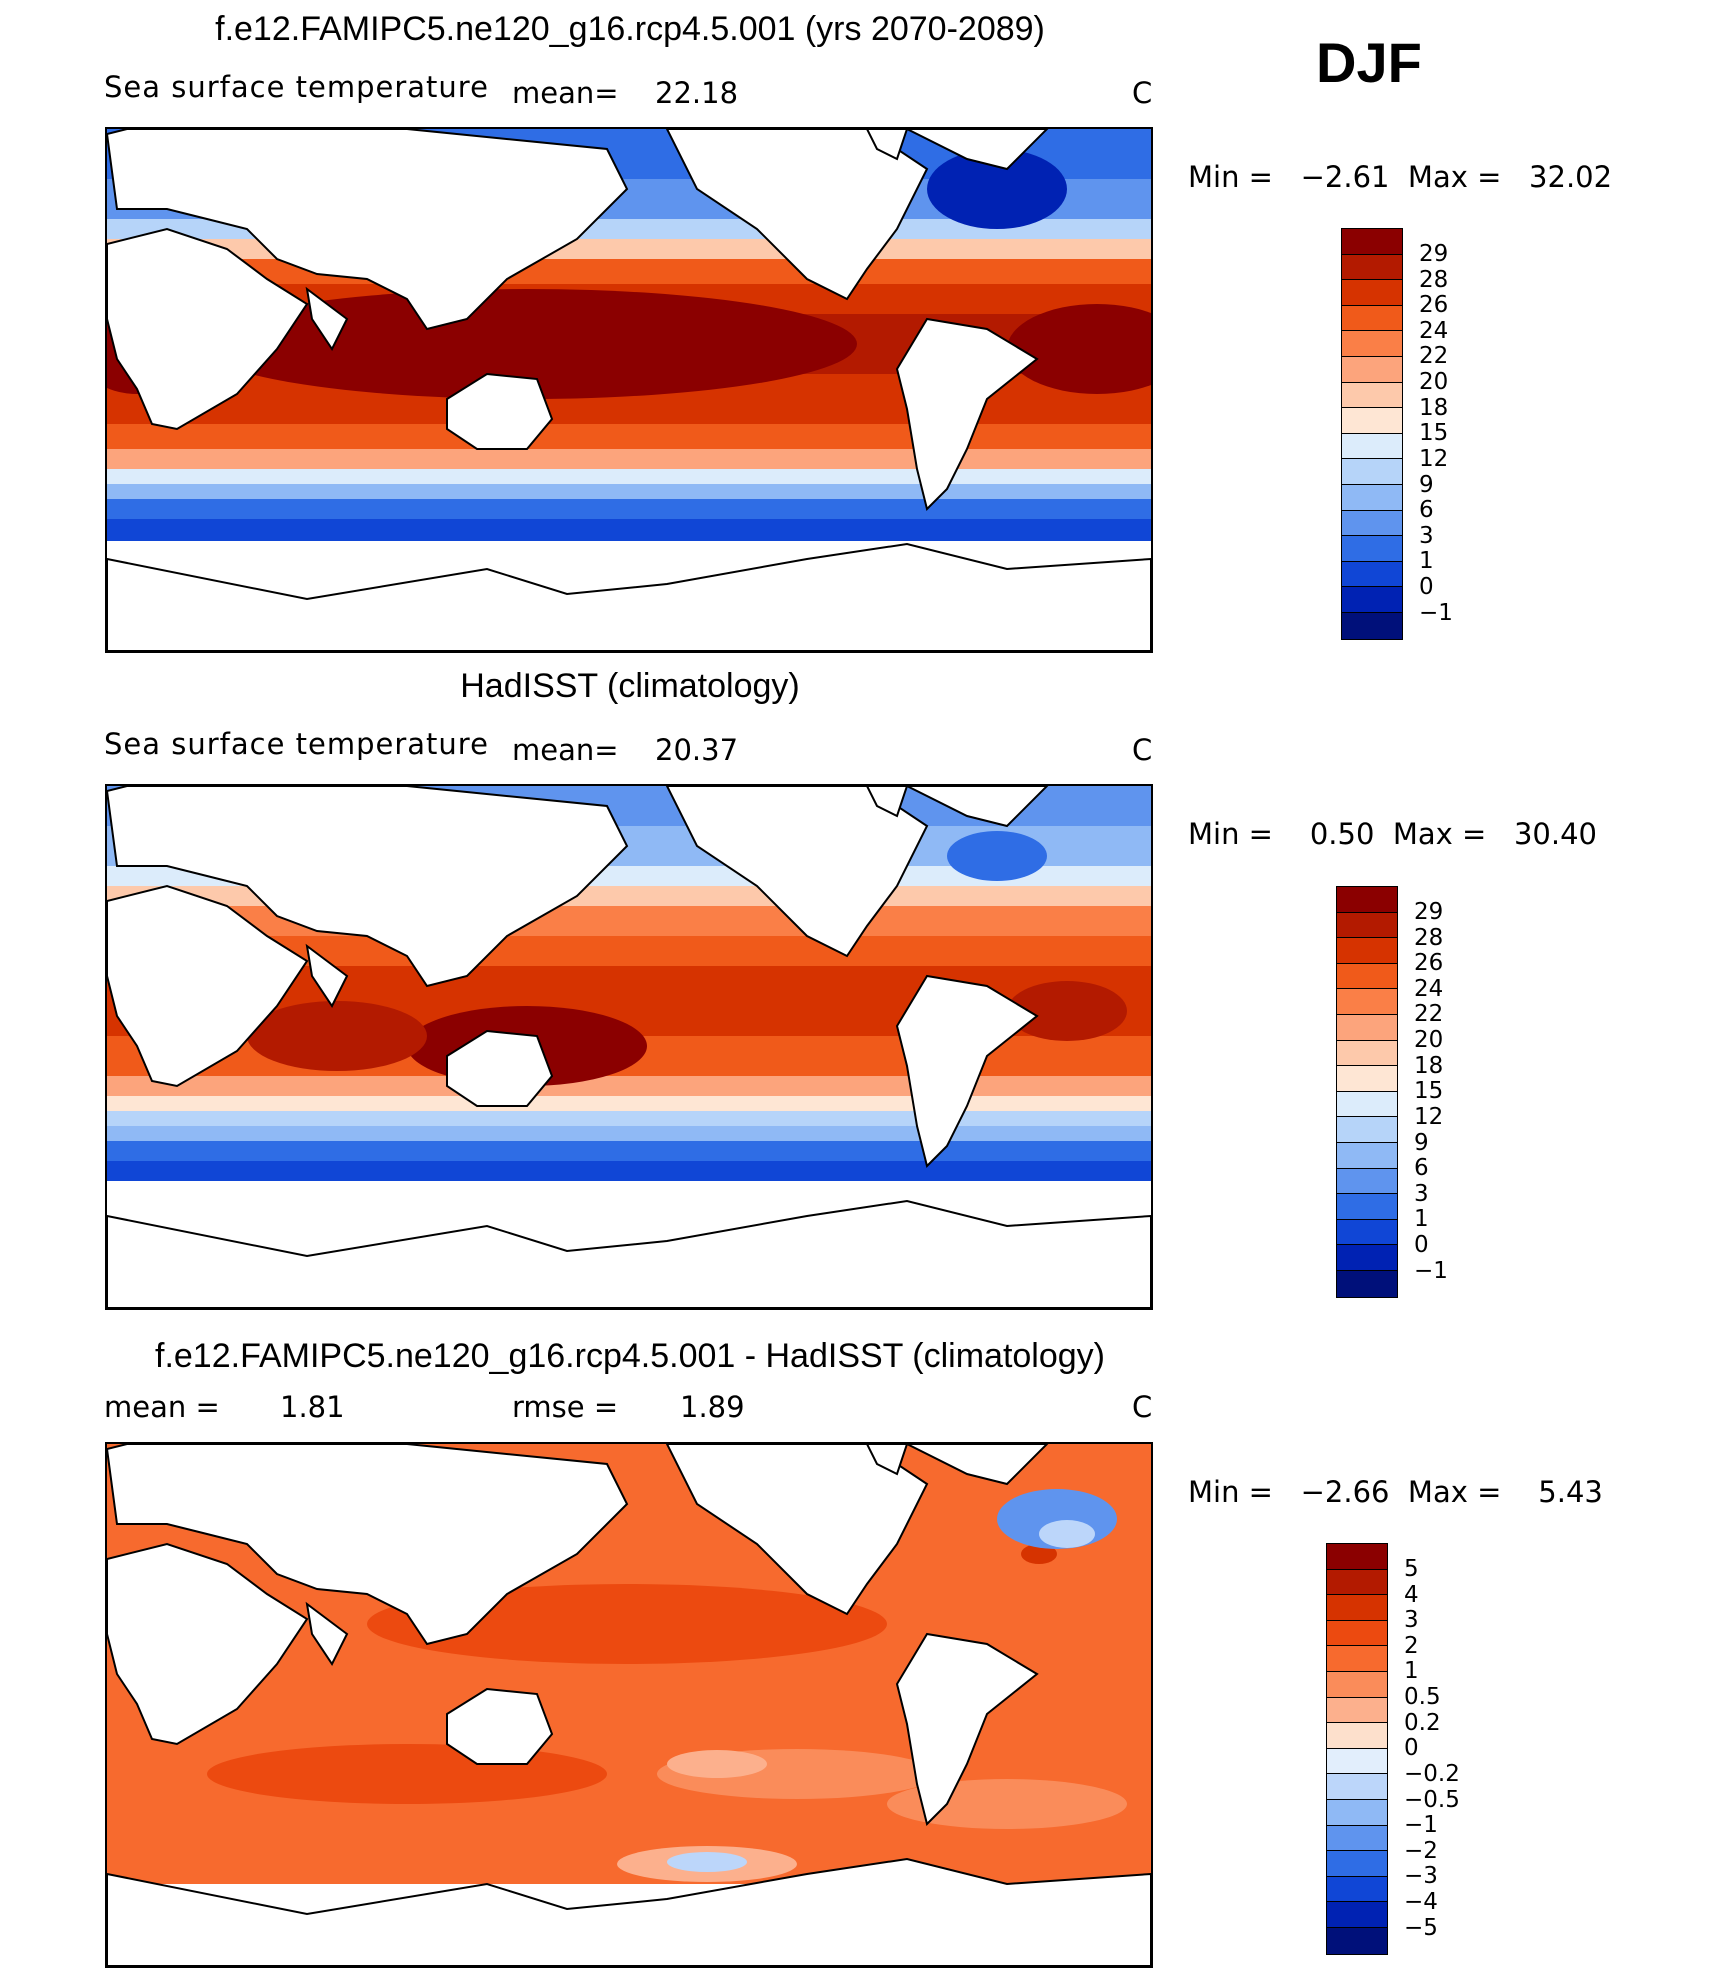 This screenshot has width=1710, height=1969. I want to click on panel3-tick: −1, so click(1421, 1825).